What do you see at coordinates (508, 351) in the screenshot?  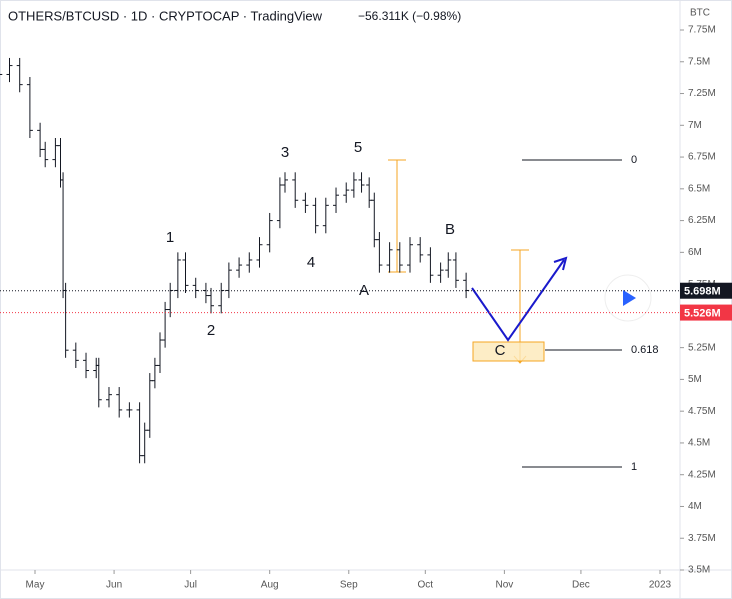 I see `target-box` at bounding box center [508, 351].